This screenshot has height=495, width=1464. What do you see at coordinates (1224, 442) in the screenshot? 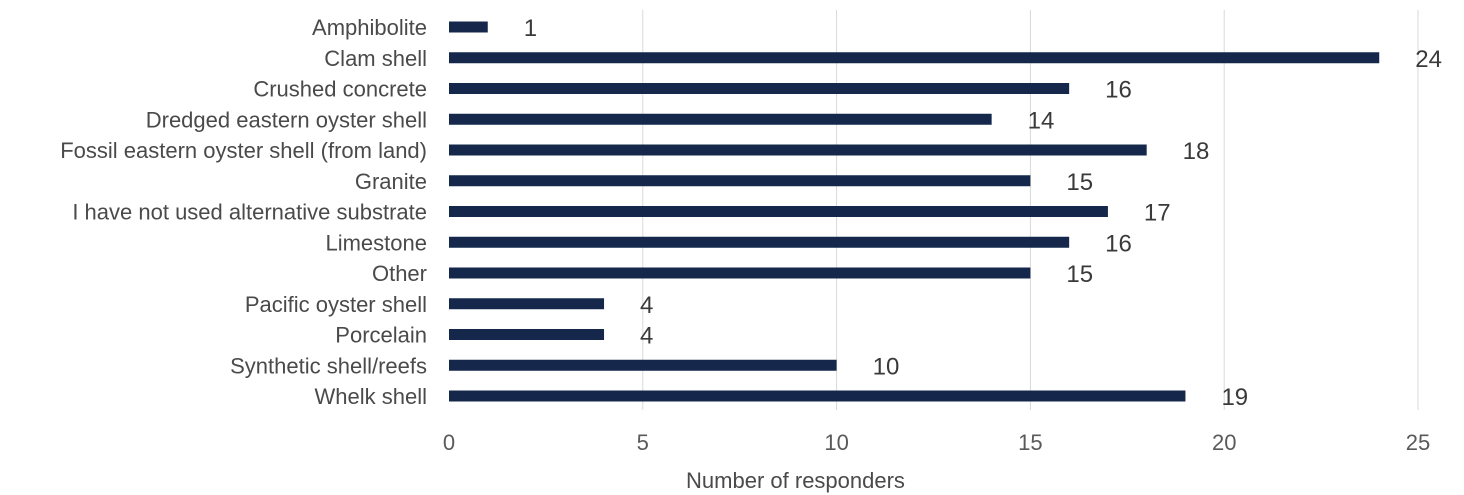
I see `x-tick-label: 20` at bounding box center [1224, 442].